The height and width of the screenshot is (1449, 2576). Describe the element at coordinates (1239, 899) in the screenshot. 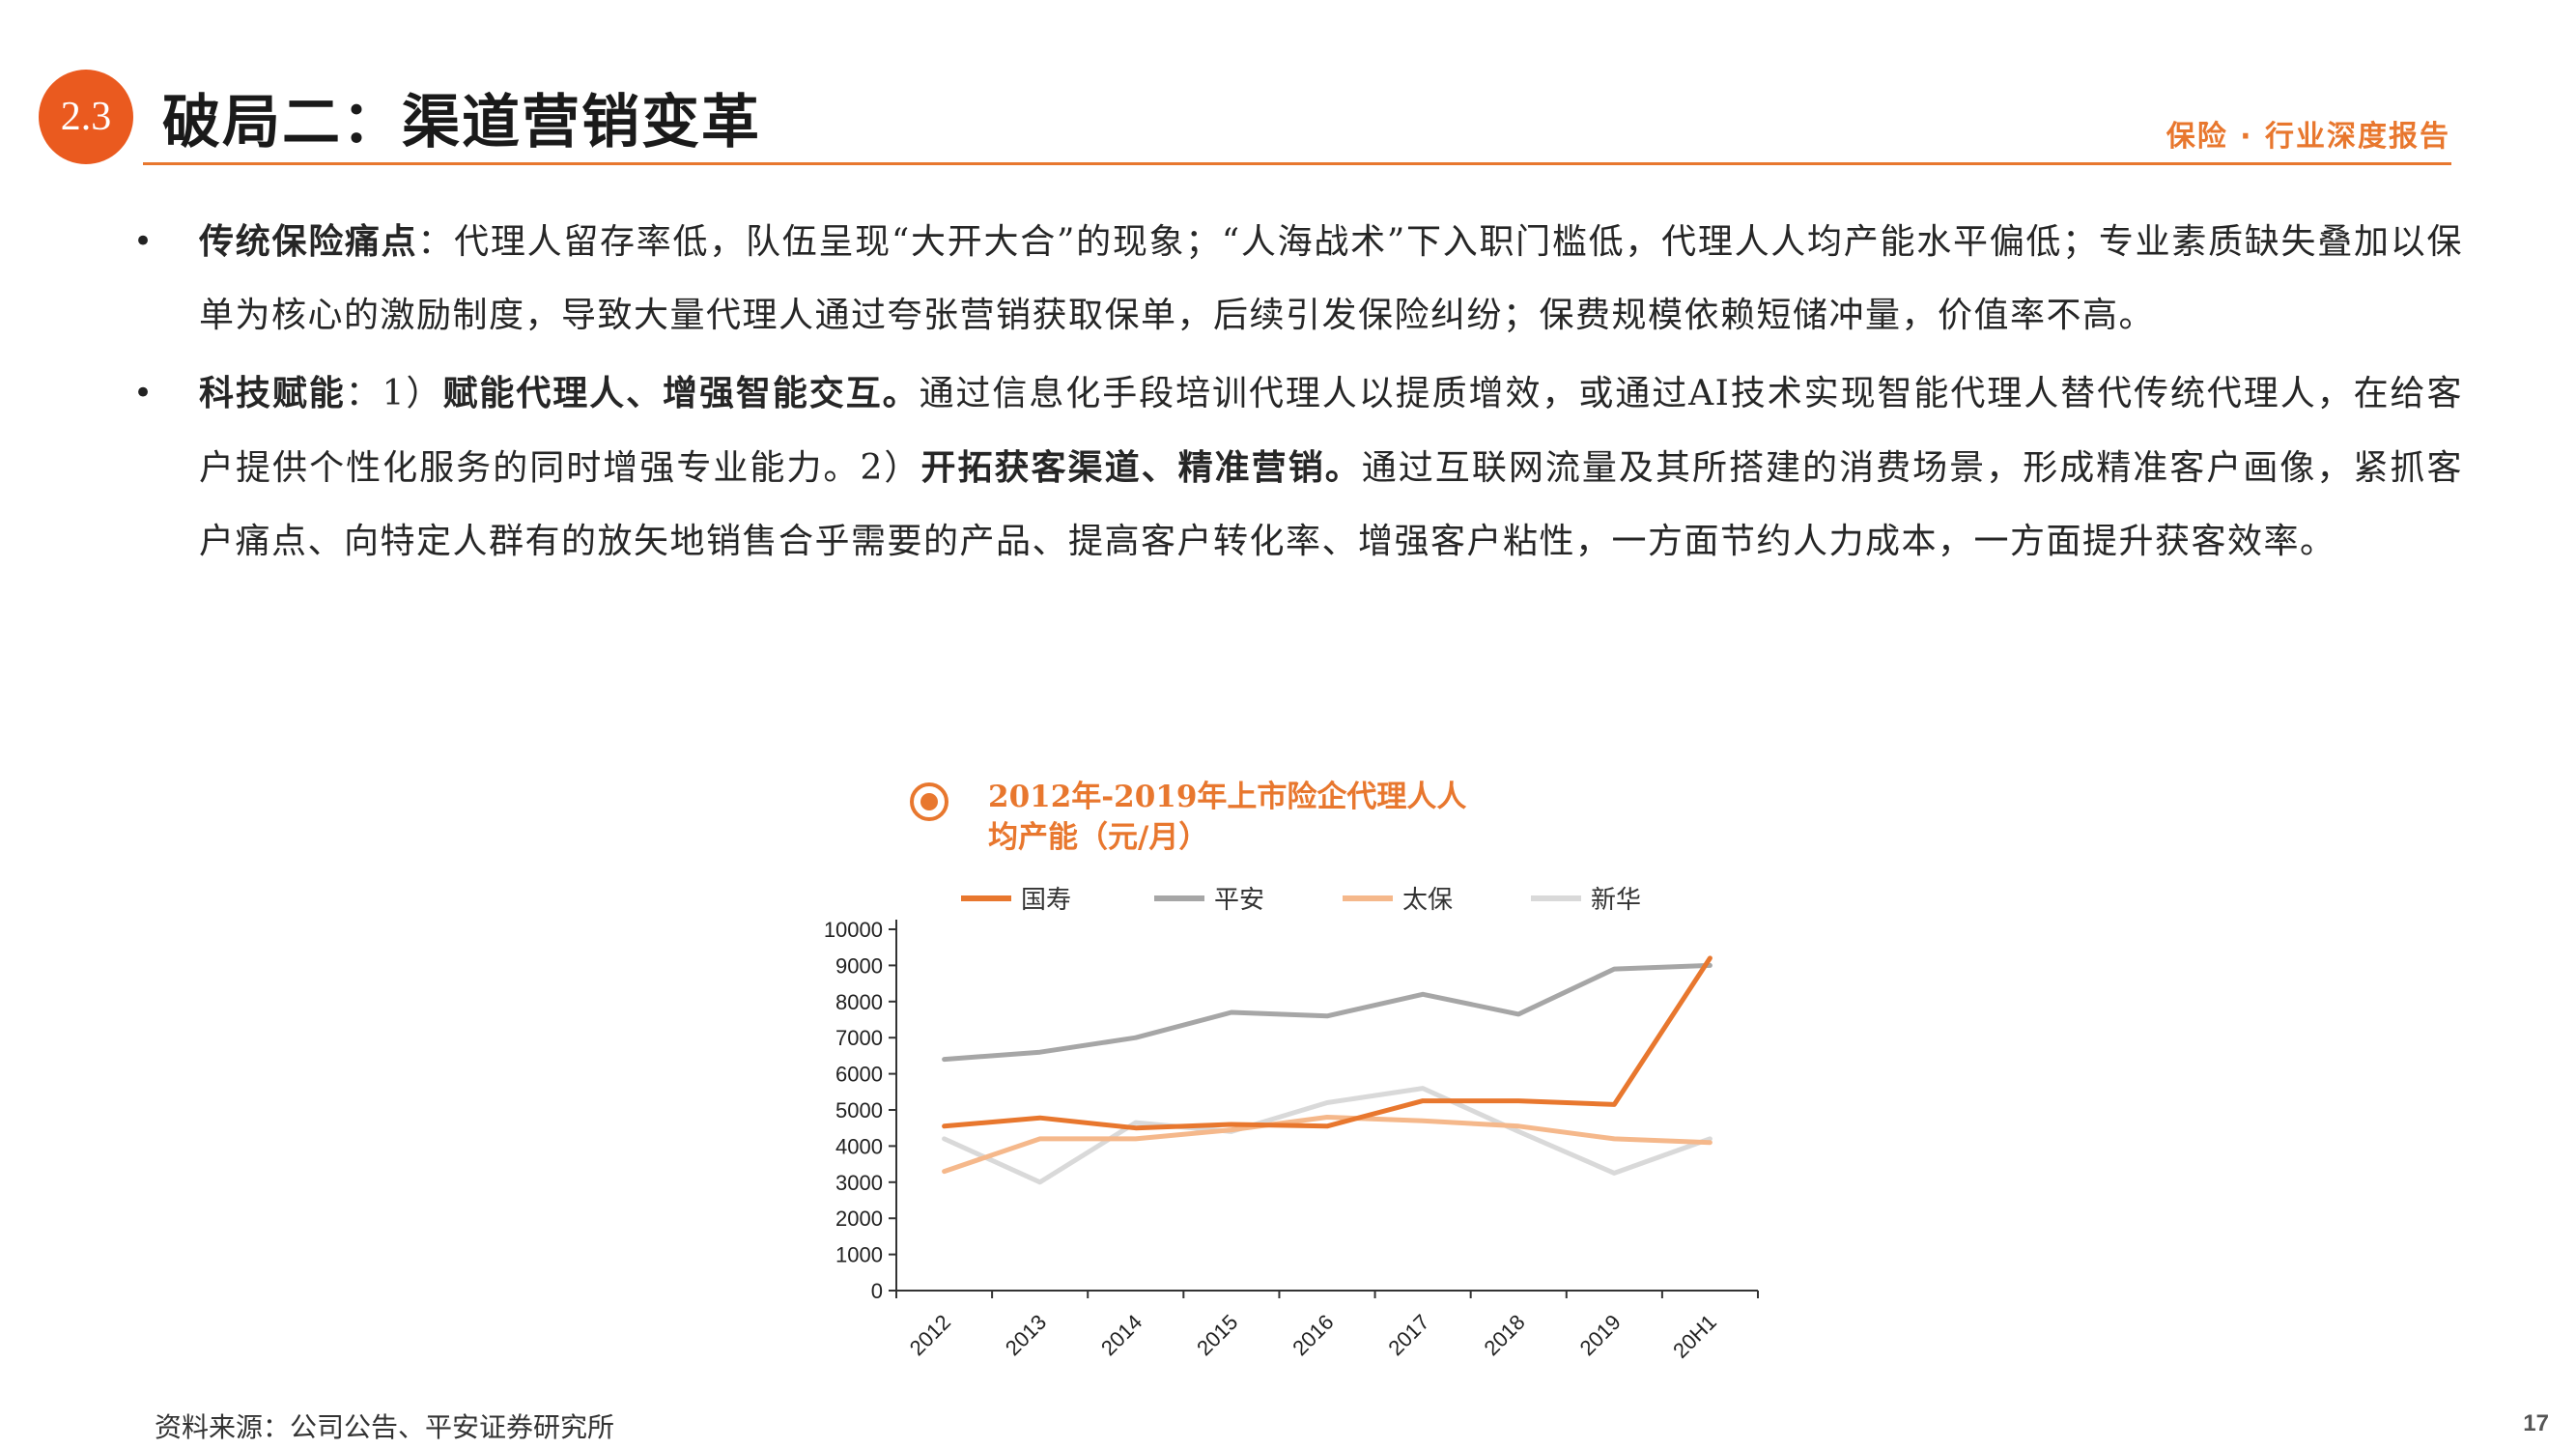

I see `legend-label-1: 平安` at that location.